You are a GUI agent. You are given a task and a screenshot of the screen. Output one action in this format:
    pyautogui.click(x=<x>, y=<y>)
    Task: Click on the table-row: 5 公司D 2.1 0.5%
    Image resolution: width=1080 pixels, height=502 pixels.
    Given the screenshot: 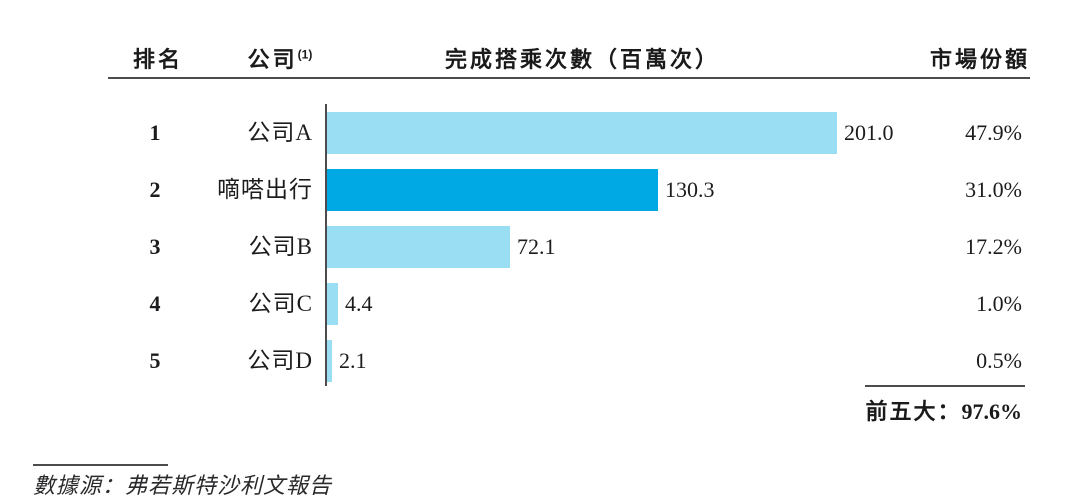 What is the action you would take?
    pyautogui.click(x=540, y=361)
    